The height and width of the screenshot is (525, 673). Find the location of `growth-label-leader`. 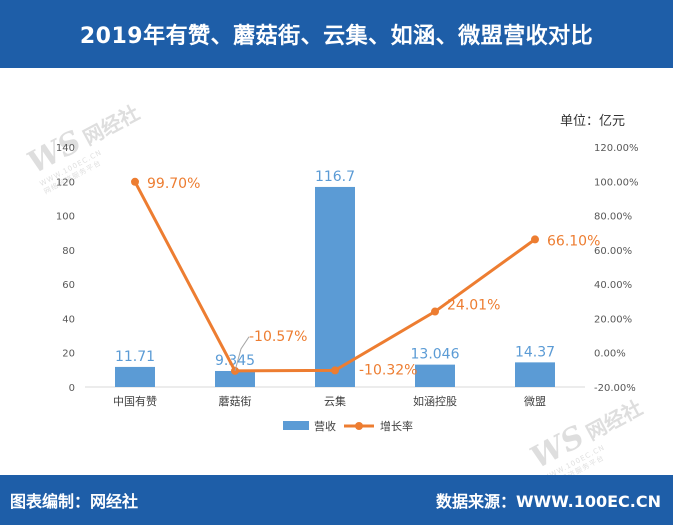

growth-label-leader is located at coordinates (242, 353).